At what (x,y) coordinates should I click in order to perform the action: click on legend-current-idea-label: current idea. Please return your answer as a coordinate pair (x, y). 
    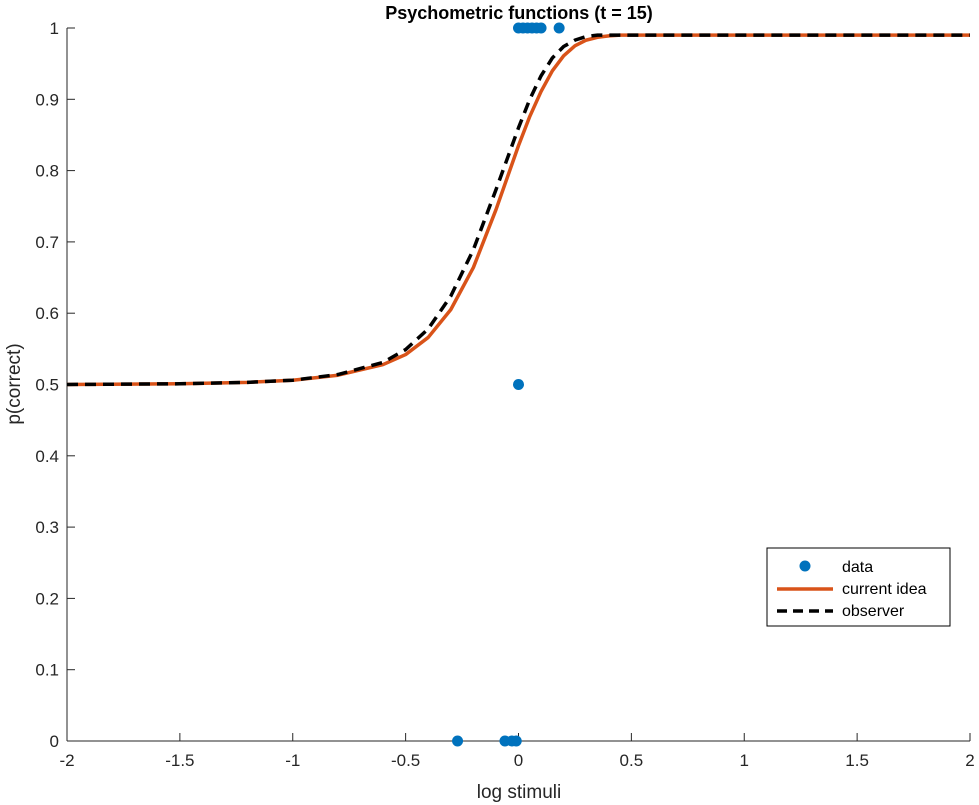
    Looking at the image, I should click on (884, 589).